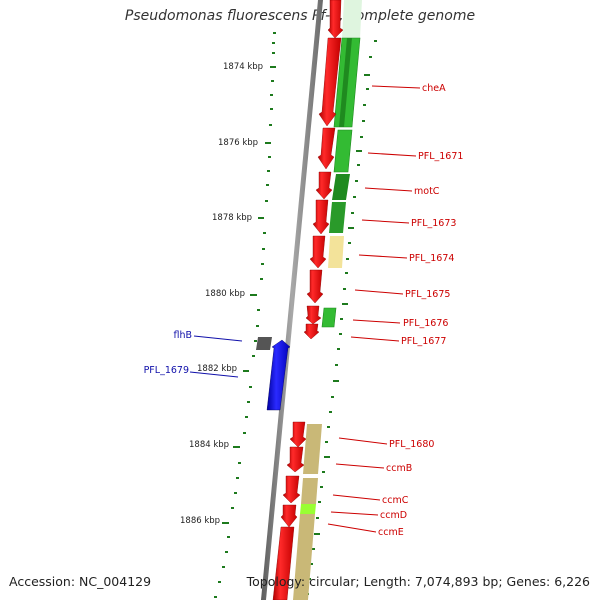 This screenshot has width=600, height=600. What do you see at coordinates (243, 67) in the screenshot?
I see `scale-label-1874: 1874 kbp` at bounding box center [243, 67].